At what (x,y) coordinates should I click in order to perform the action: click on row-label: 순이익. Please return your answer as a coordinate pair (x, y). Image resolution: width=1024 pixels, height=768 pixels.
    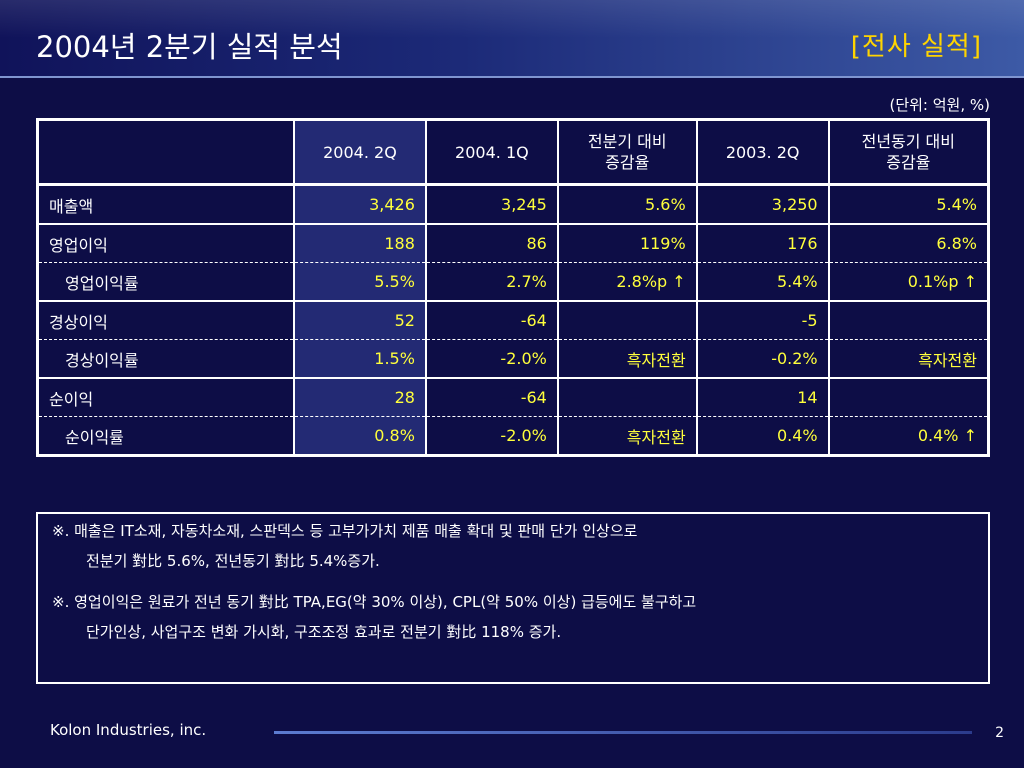
    Looking at the image, I should click on (165, 397).